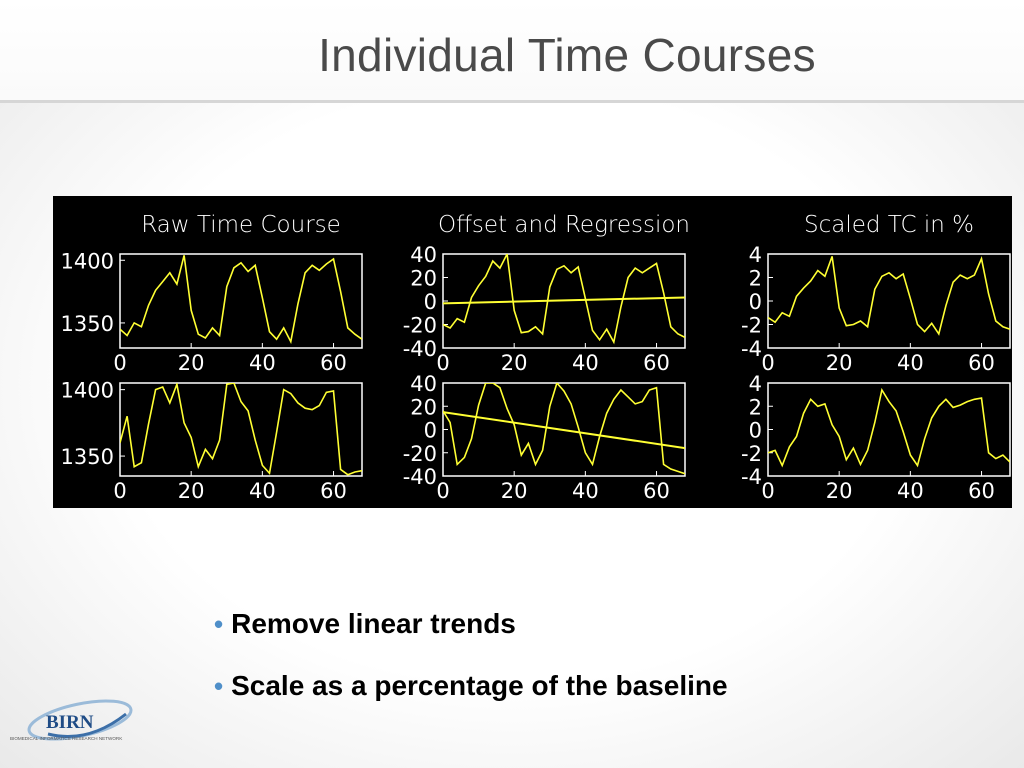 This screenshot has width=1024, height=768. I want to click on bullet-item: • Scale as a percentage of the baseline, so click(471, 697).